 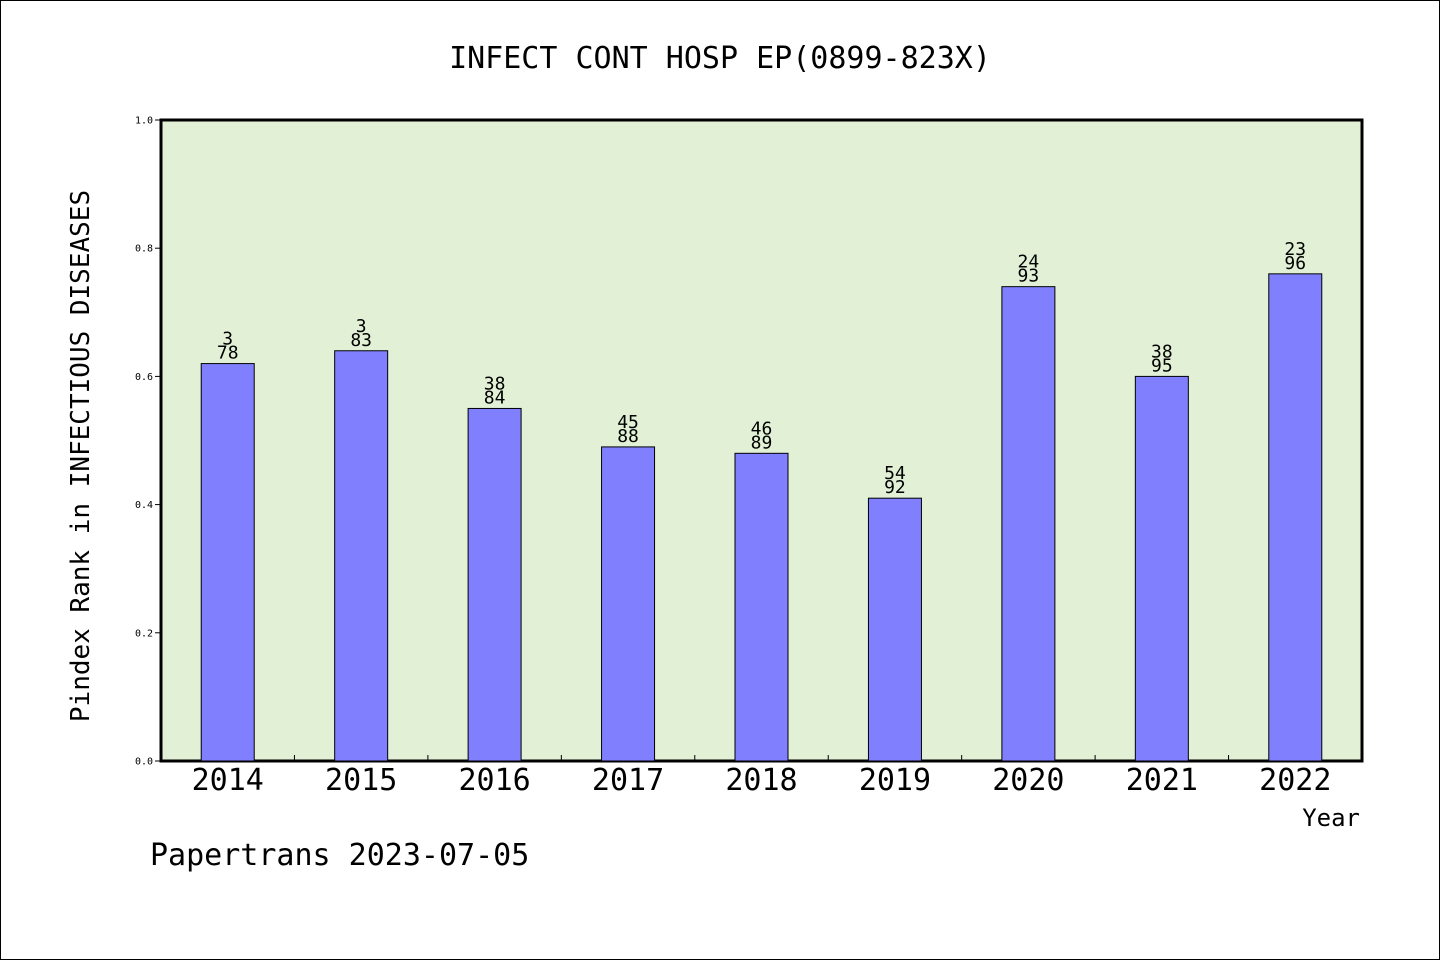 I want to click on x-tick-label: 2014, so click(x=228, y=780).